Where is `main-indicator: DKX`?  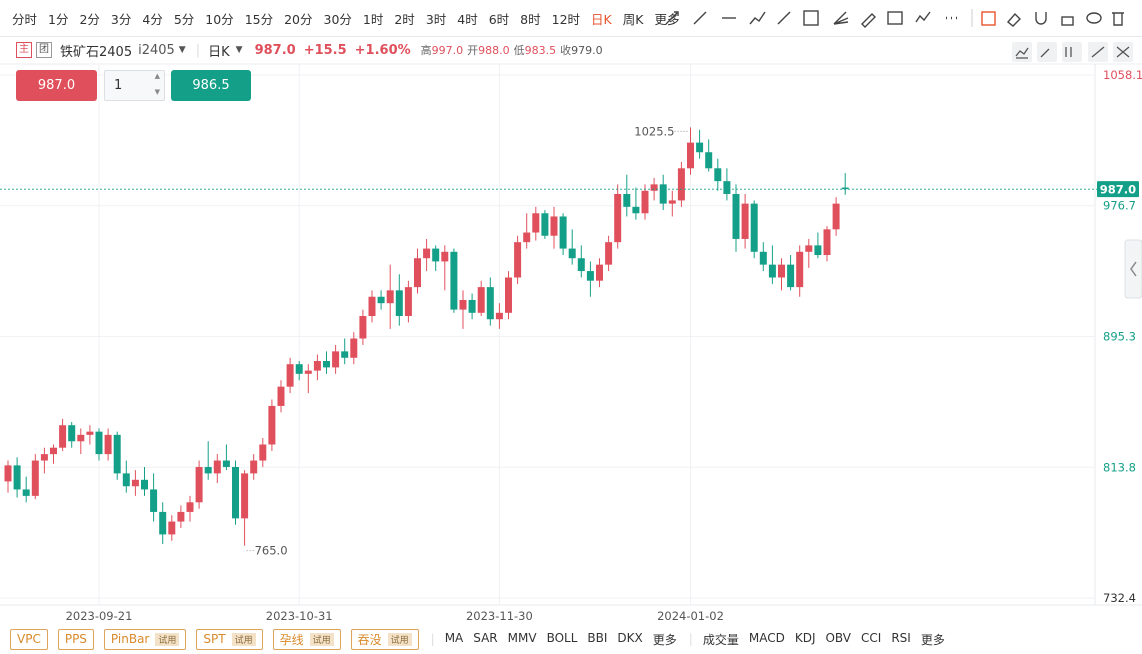 main-indicator: DKX is located at coordinates (630, 637).